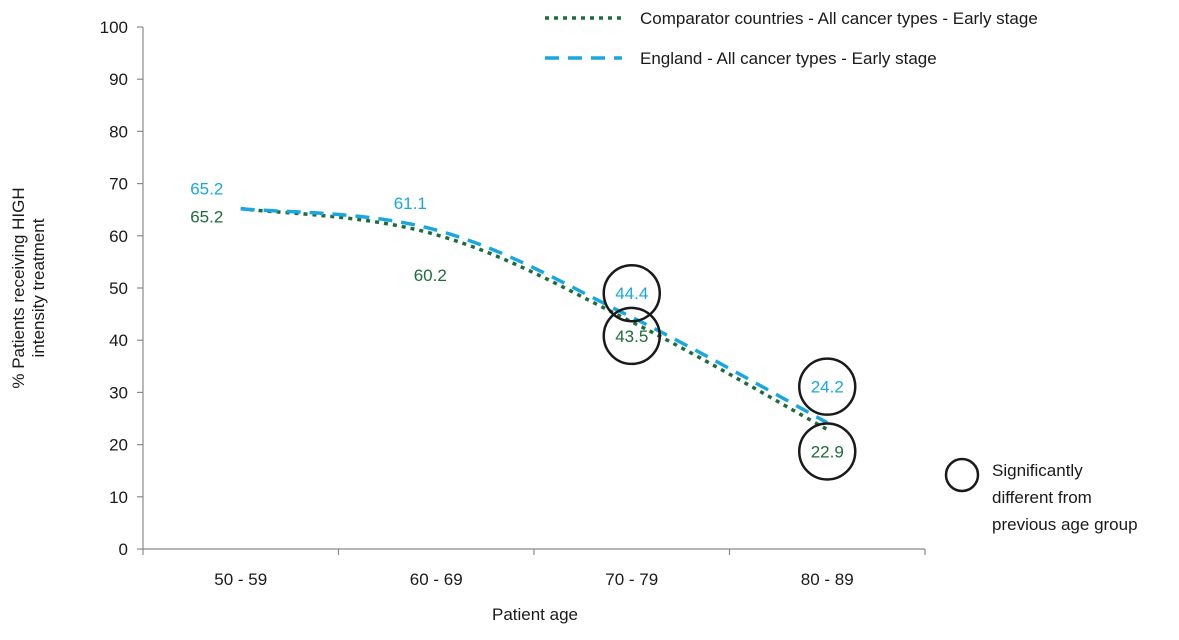 This screenshot has width=1179, height=640. I want to click on annotation-line-2: different from, so click(1042, 497).